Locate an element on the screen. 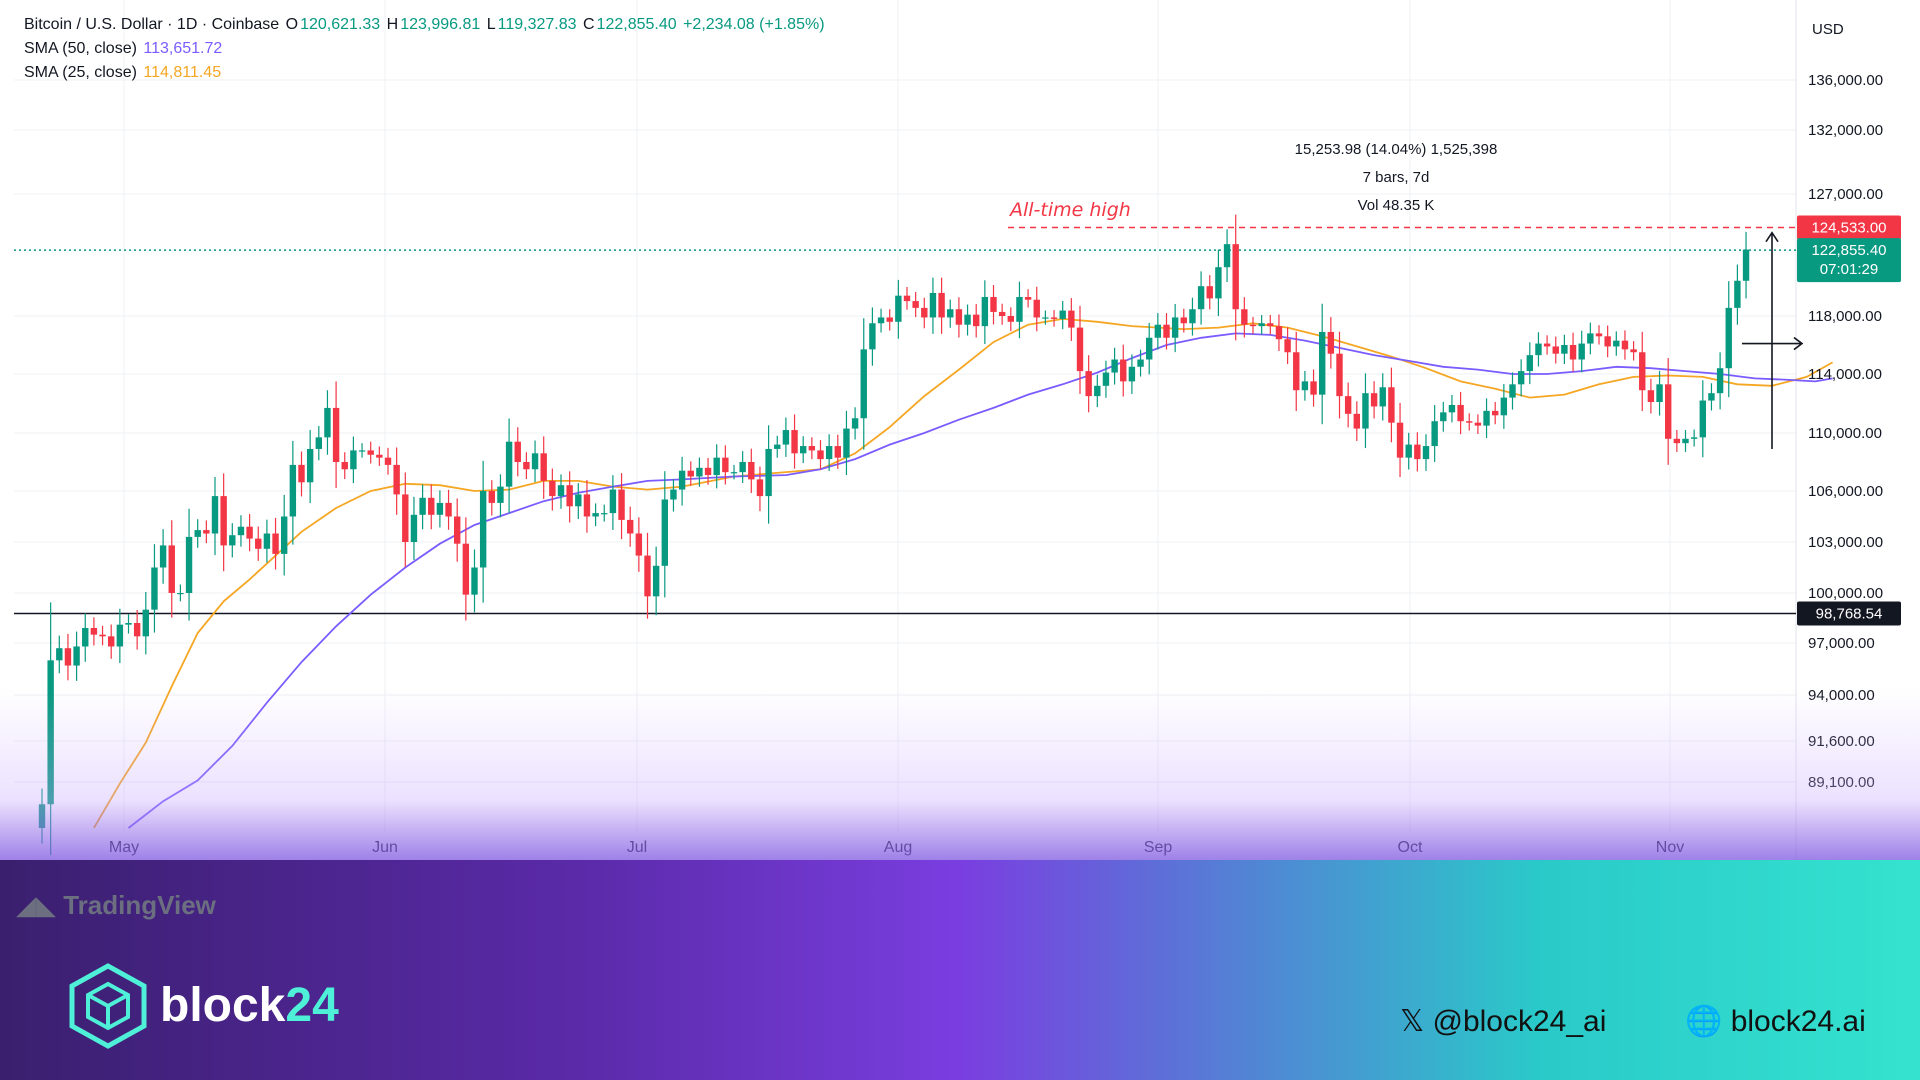 This screenshot has height=1080, width=1920. x-handle-link: 𝕏 @block24_ai is located at coordinates (1503, 1021).